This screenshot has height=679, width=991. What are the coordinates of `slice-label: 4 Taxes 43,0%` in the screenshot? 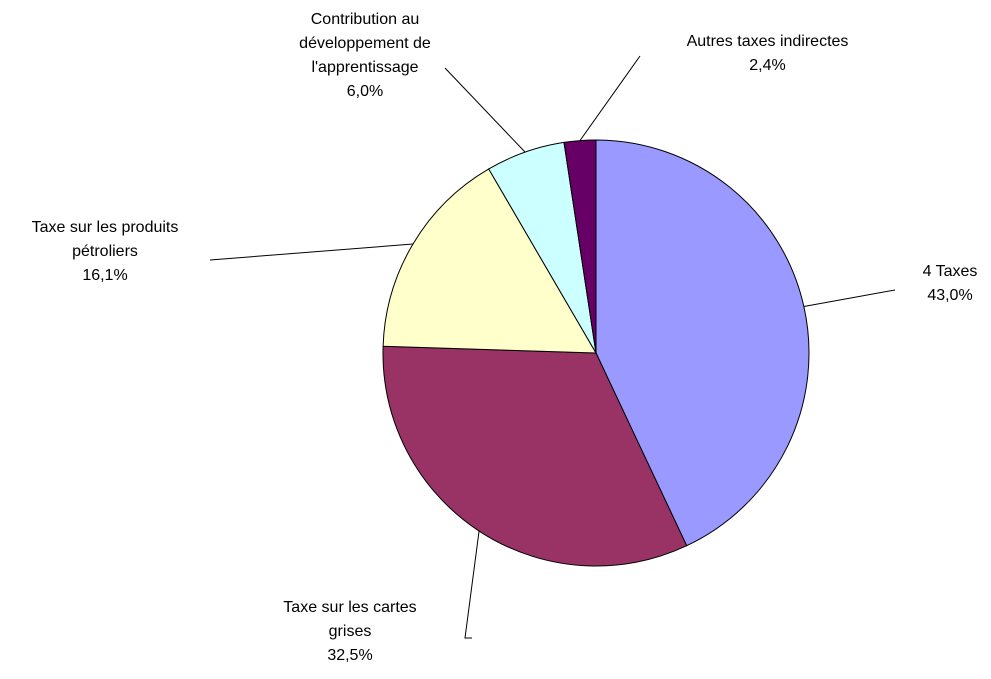 It's located at (940, 284).